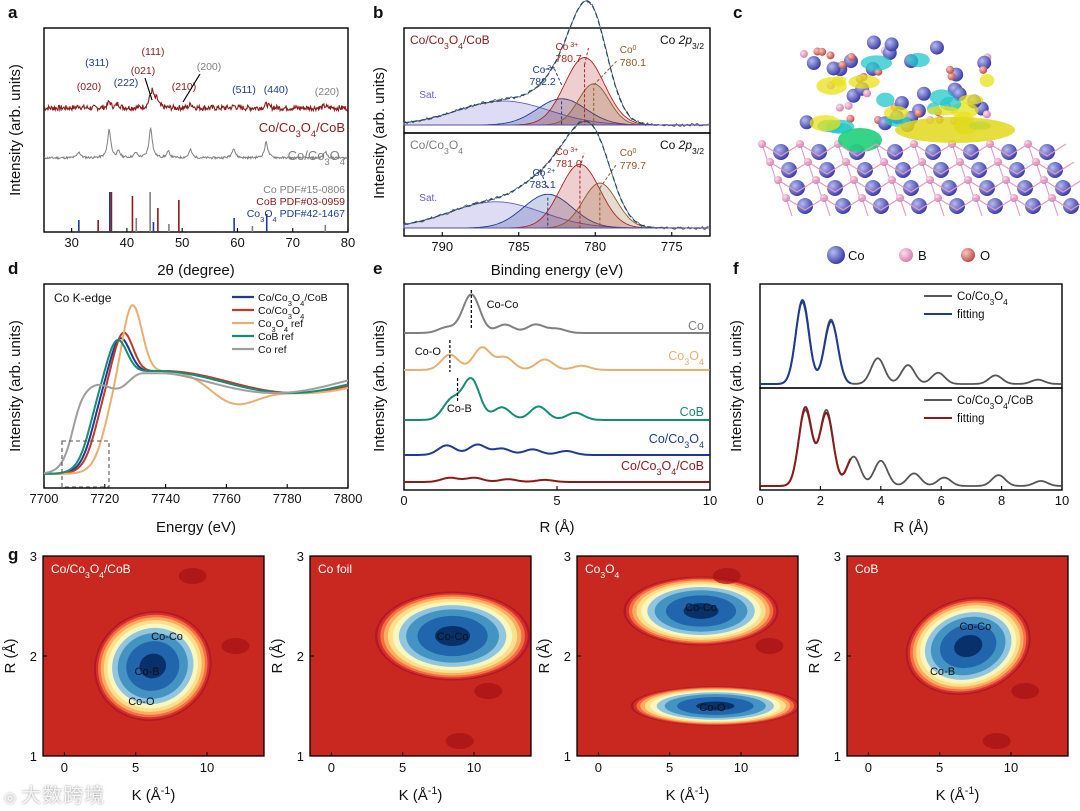  What do you see at coordinates (196, 527) in the screenshot?
I see `xanes-x-axis-label: Energy (eV)` at bounding box center [196, 527].